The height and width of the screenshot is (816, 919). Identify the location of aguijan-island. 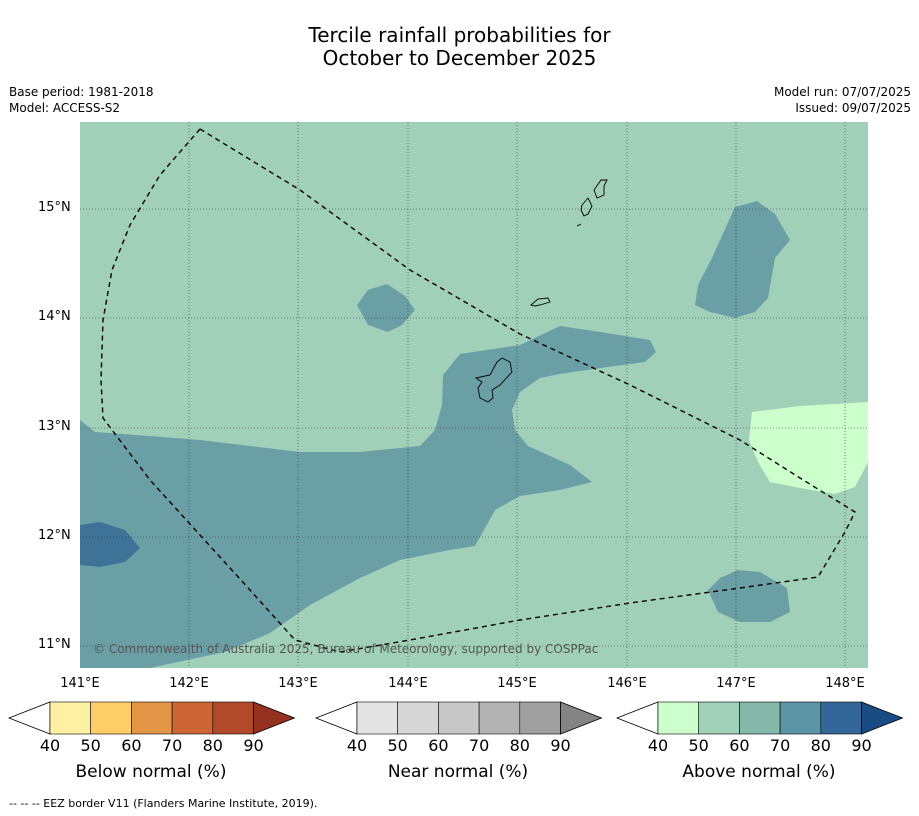
(579, 225).